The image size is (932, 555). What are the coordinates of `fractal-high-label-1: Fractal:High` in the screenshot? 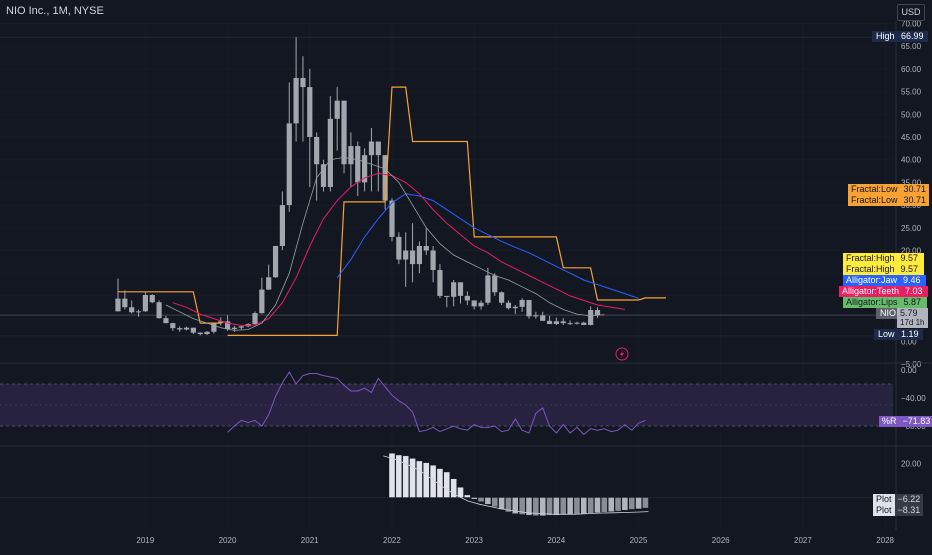 It's located at (870, 258).